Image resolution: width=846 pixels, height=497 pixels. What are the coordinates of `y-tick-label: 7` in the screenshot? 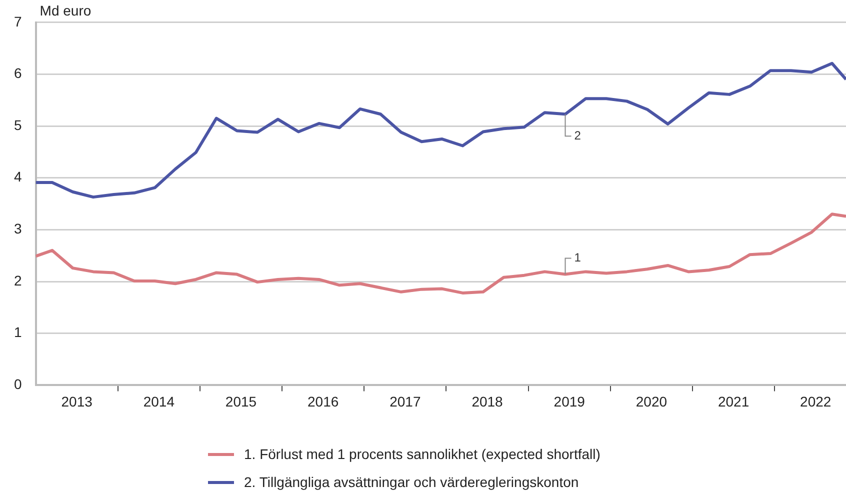 It's located at (18, 21).